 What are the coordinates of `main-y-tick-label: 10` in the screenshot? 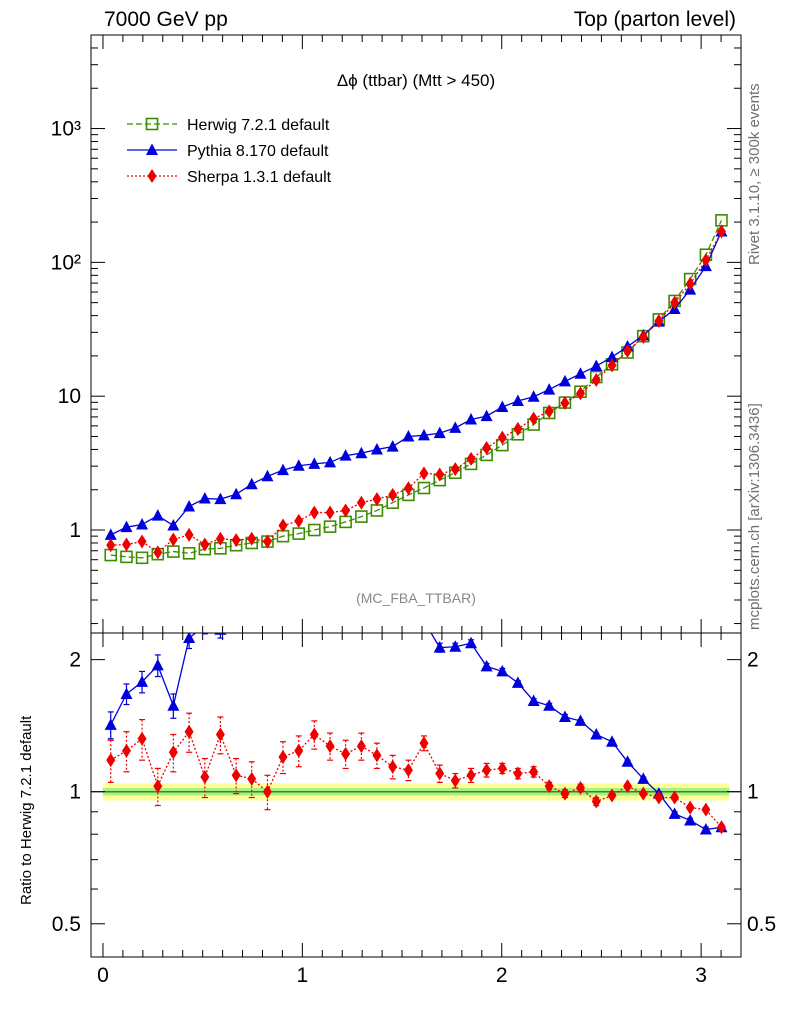 It's located at (69, 396).